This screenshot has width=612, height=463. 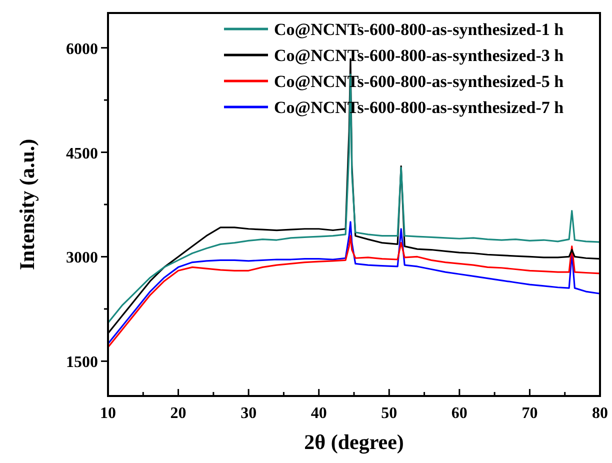 What do you see at coordinates (82, 258) in the screenshot?
I see `y-tick-label: 3000` at bounding box center [82, 258].